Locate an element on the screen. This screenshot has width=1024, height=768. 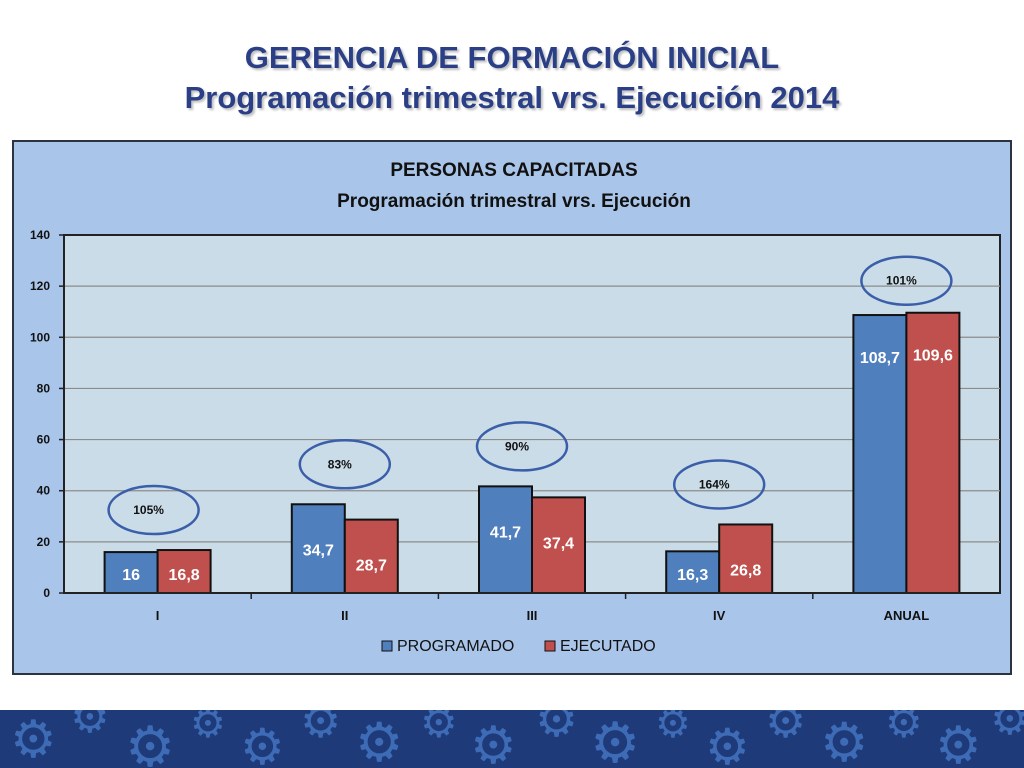
y-tick-label: 40 is located at coordinates (44, 491).